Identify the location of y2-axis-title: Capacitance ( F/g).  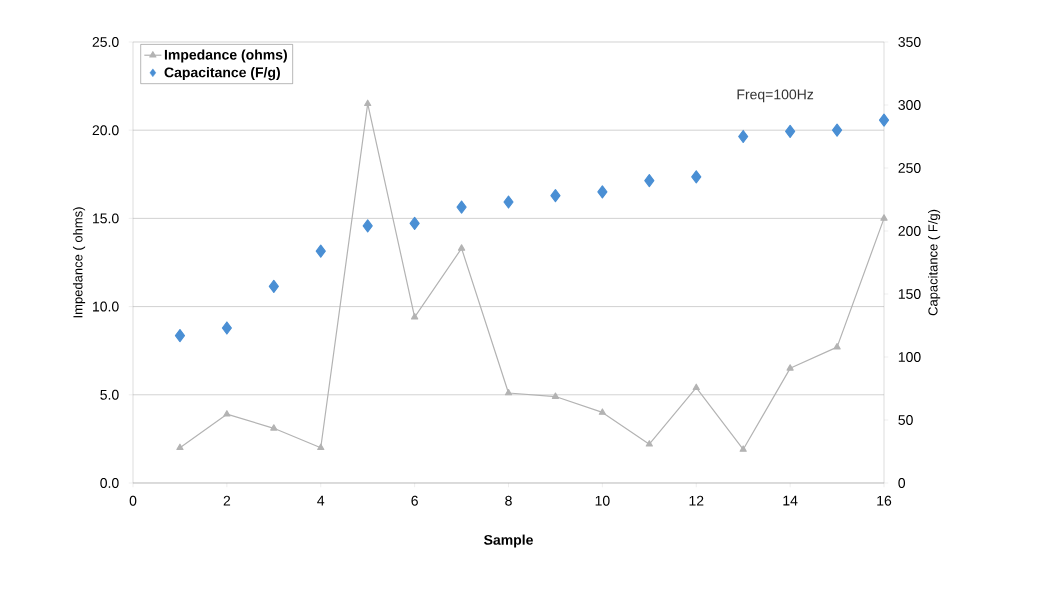
(934, 262).